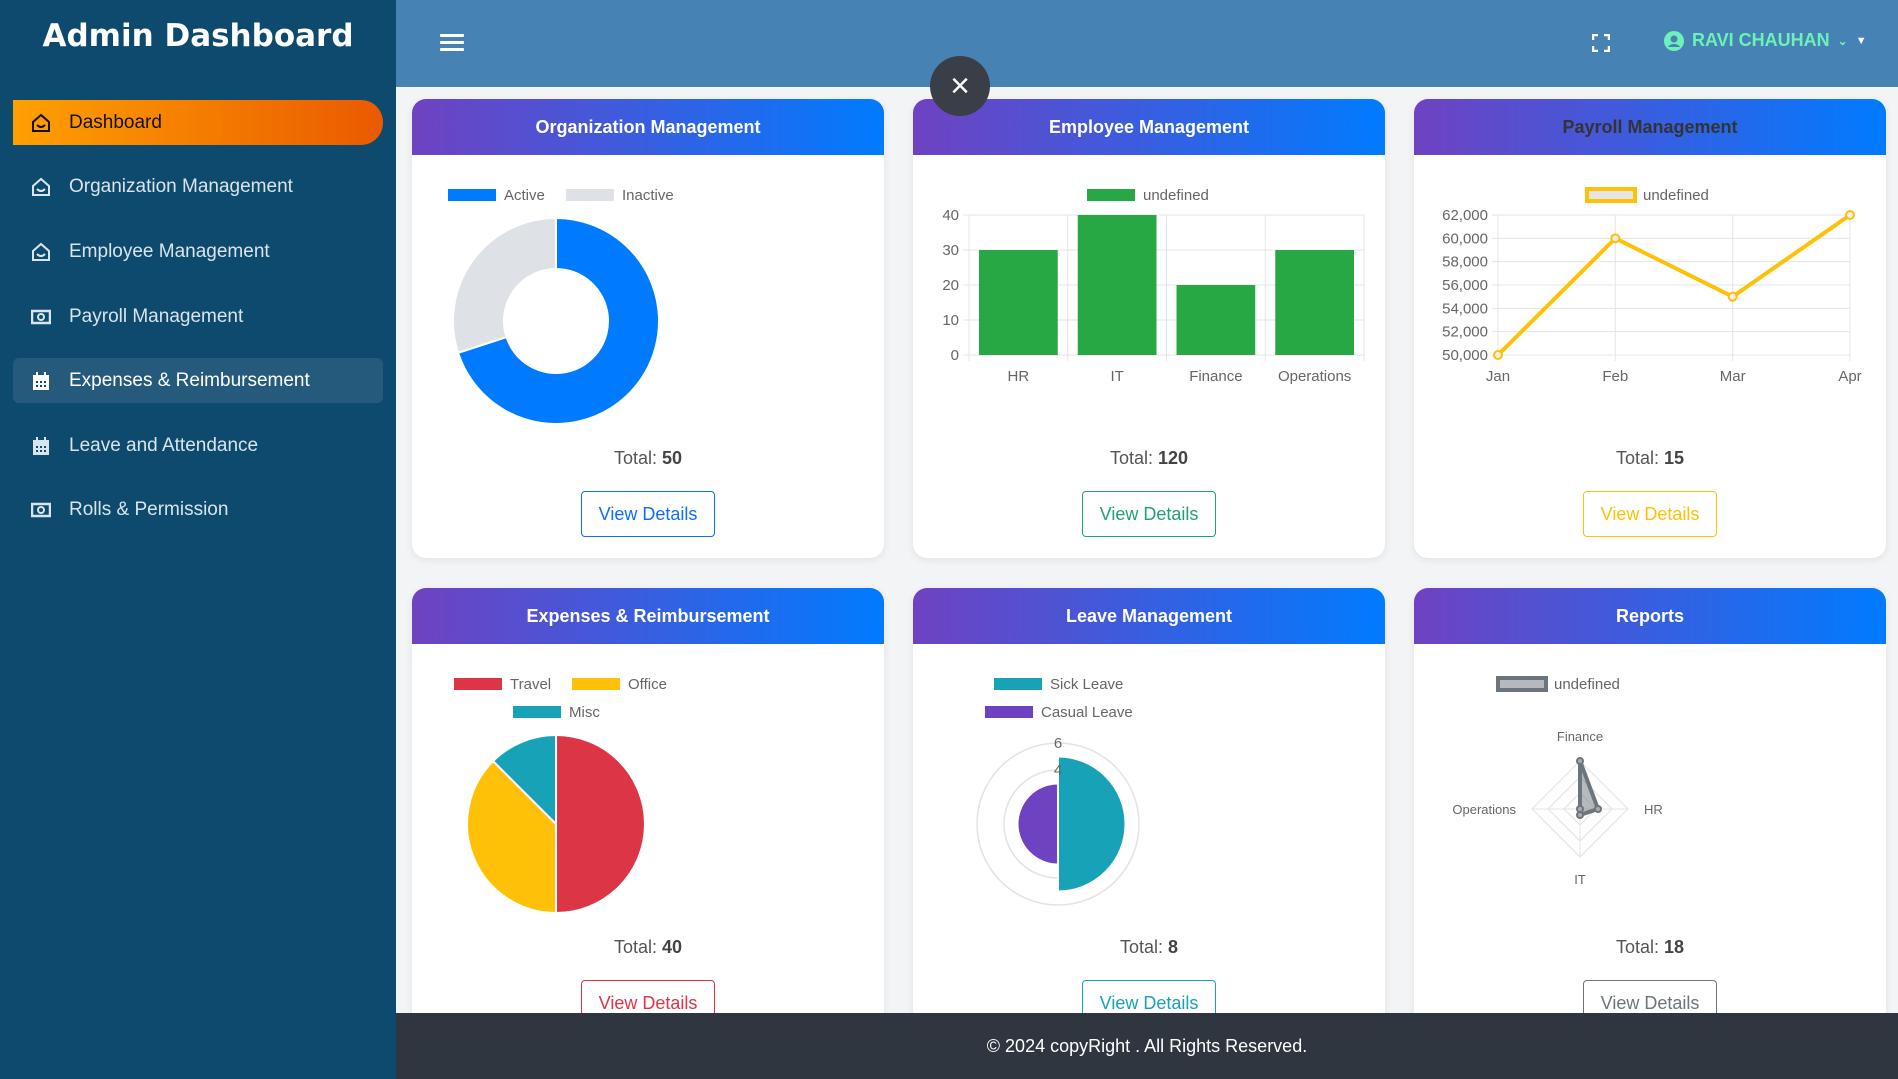 Image resolution: width=1898 pixels, height=1079 pixels. What do you see at coordinates (1861, 40) in the screenshot?
I see `caret-down-icon: ▼` at bounding box center [1861, 40].